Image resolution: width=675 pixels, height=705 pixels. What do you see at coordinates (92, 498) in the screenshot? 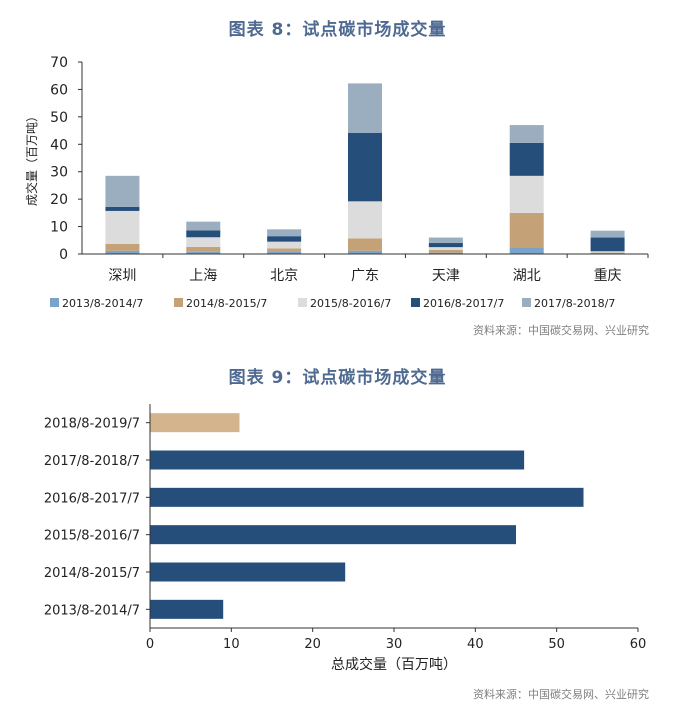
I see `y-tick-label: 2016/8-2017/7` at bounding box center [92, 498].